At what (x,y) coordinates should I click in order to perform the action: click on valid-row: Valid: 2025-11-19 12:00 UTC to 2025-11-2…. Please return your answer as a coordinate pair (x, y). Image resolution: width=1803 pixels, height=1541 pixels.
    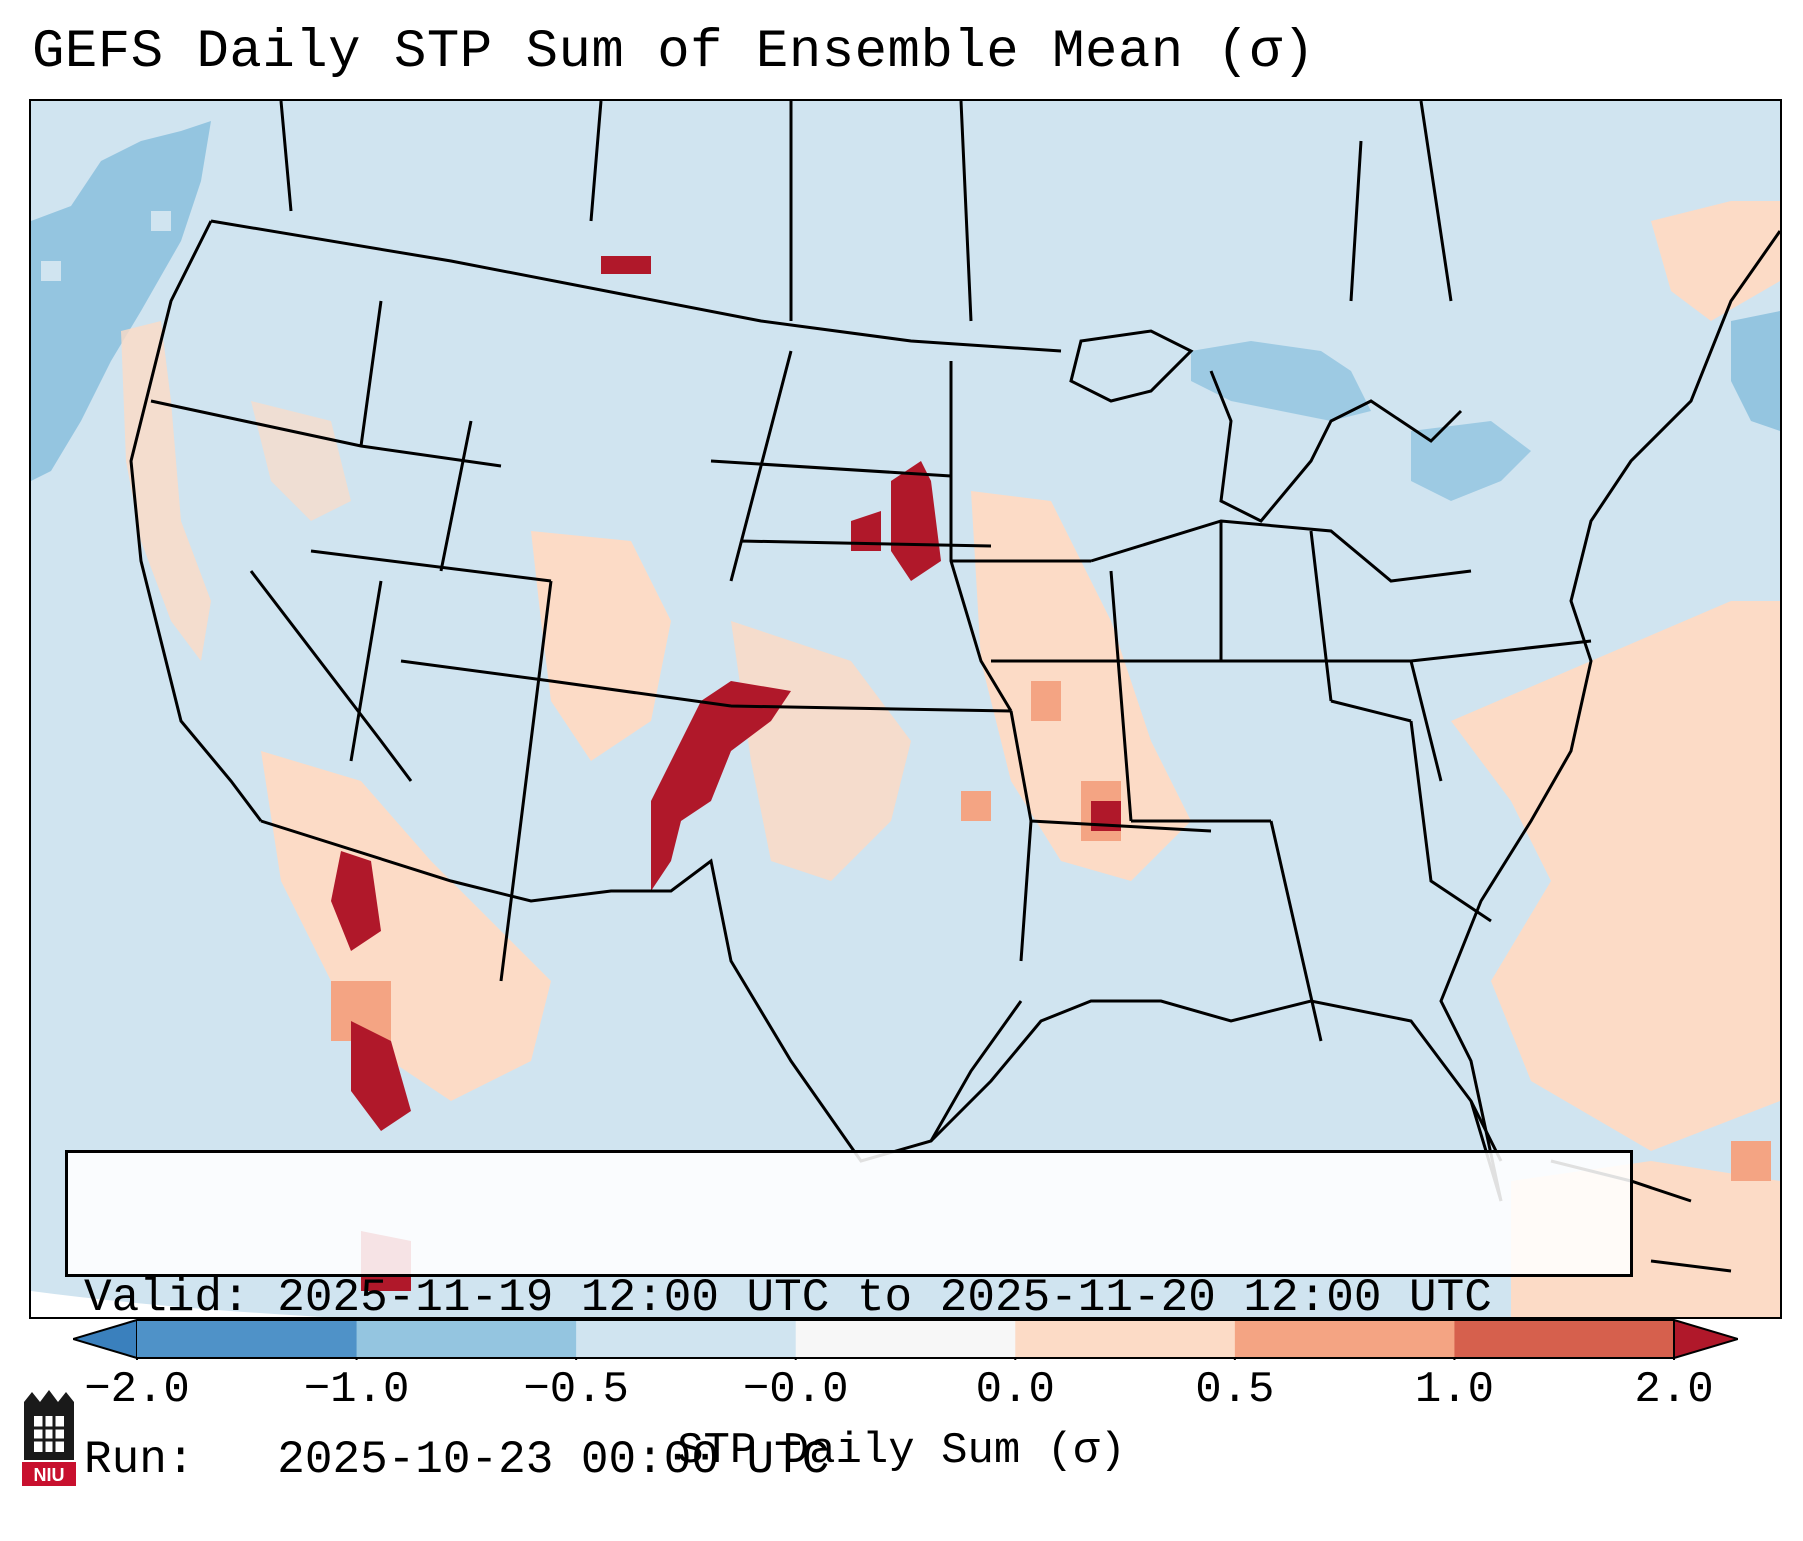
    Looking at the image, I should click on (857, 1298).